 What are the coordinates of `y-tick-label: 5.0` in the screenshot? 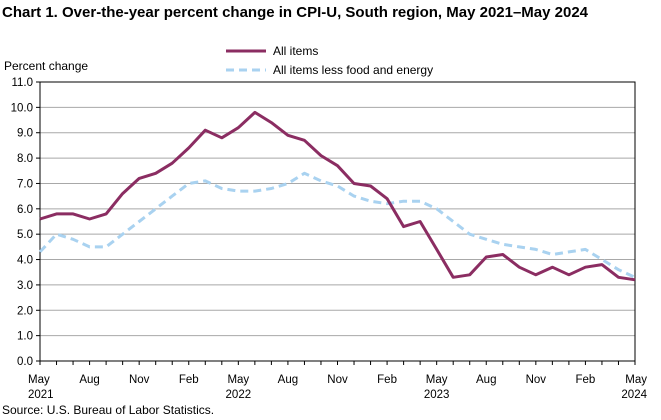 It's located at (25, 235).